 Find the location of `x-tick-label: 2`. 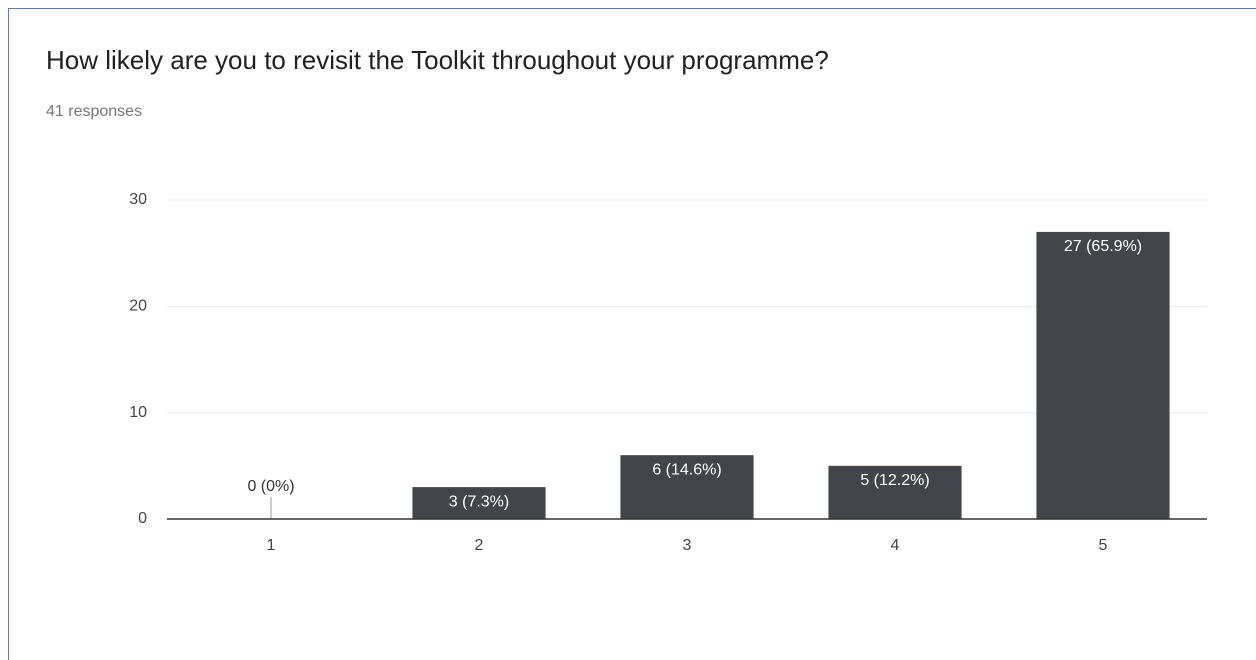

x-tick-label: 2 is located at coordinates (479, 545).